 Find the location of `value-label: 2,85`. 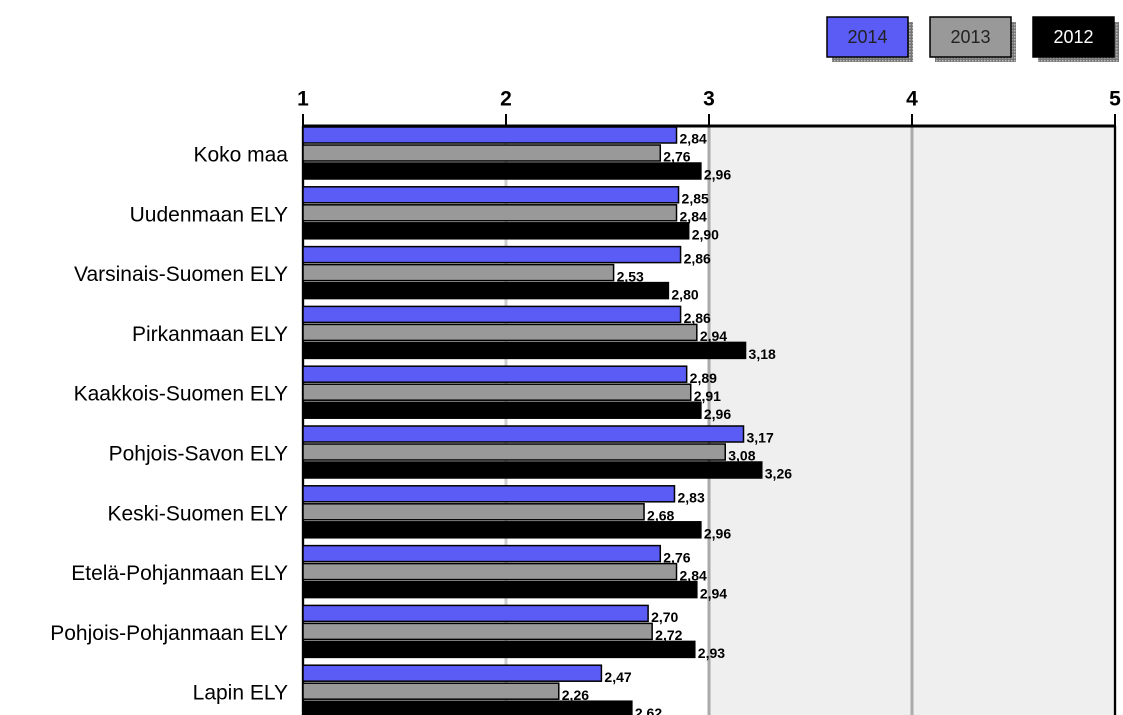

value-label: 2,85 is located at coordinates (695, 199).